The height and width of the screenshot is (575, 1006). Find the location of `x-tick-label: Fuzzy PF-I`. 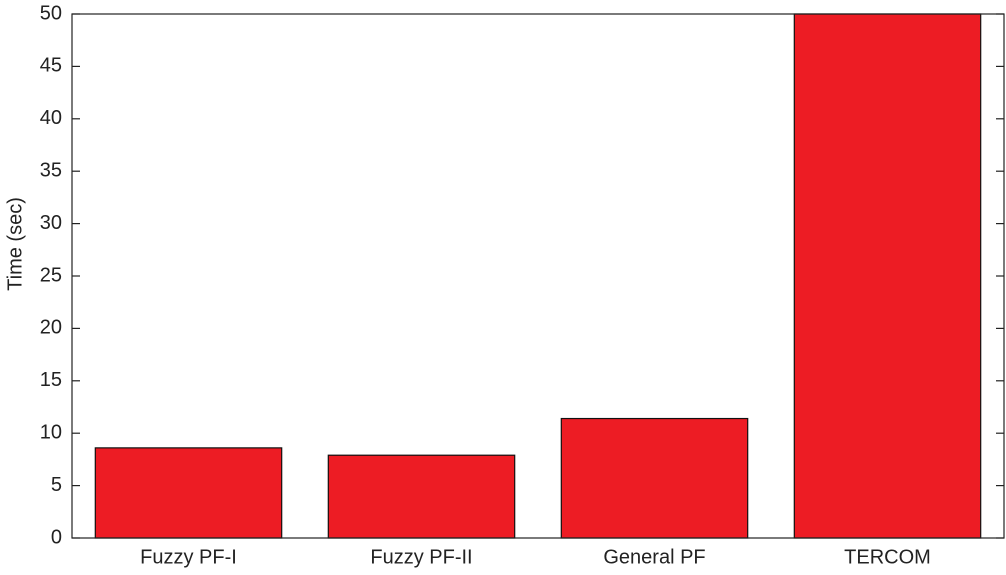

x-tick-label: Fuzzy PF-I is located at coordinates (188, 557).